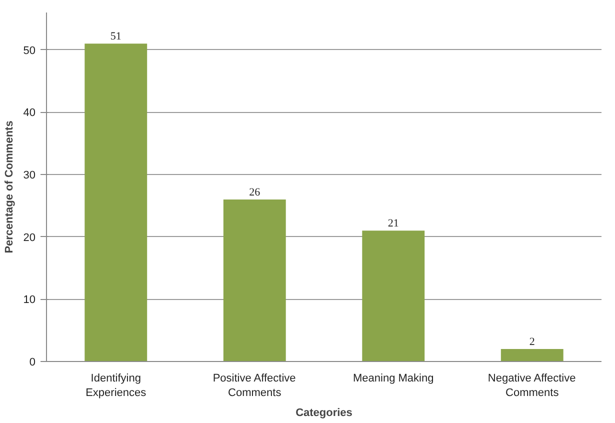 The image size is (615, 423). I want to click on y-tick-label: 30, so click(29, 176).